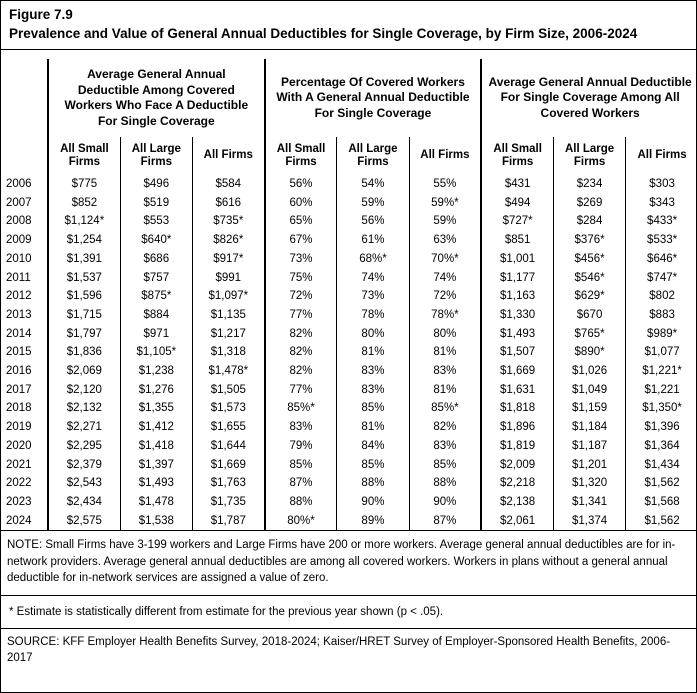  What do you see at coordinates (84, 409) in the screenshot?
I see `data-cell: $2,132` at bounding box center [84, 409].